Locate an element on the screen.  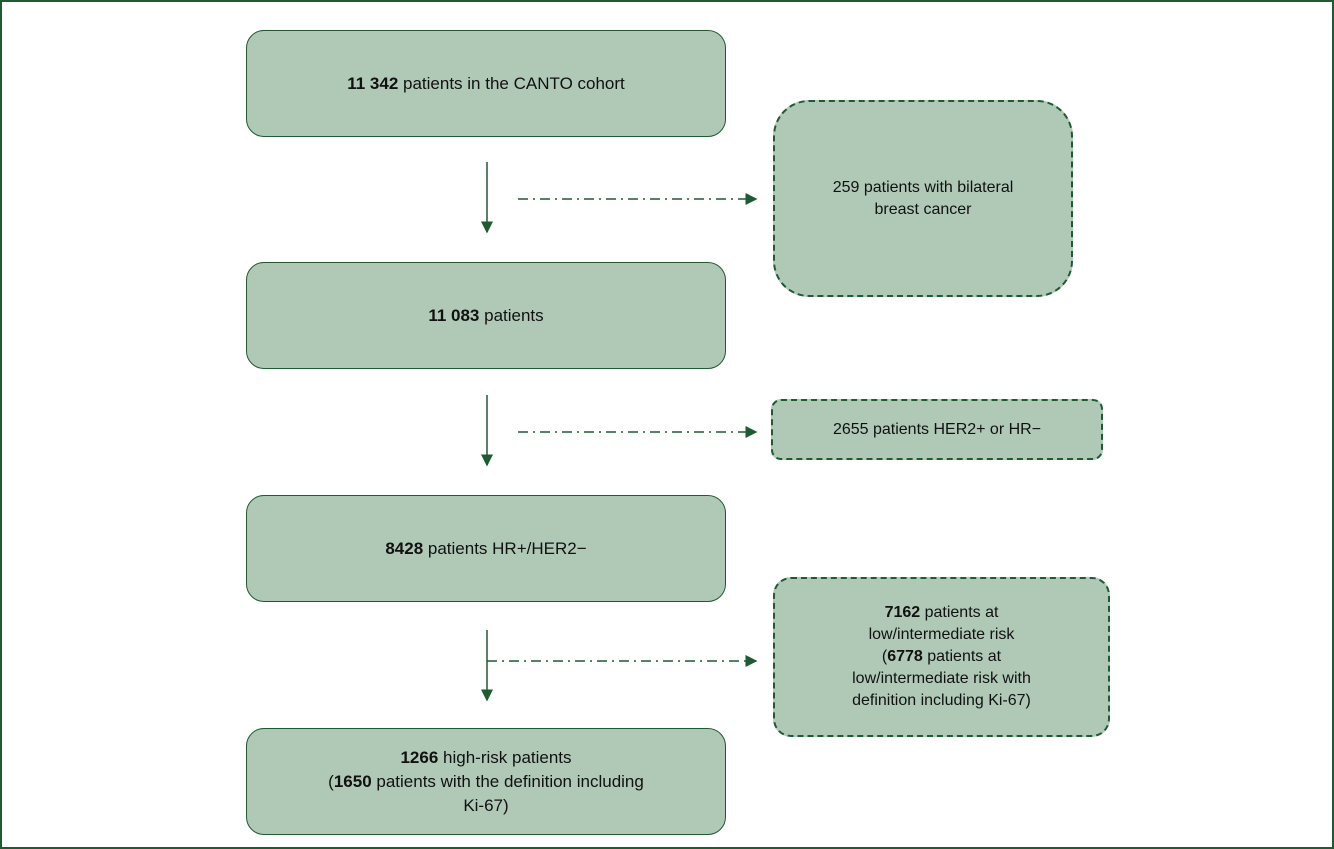
line: 11 083 patients is located at coordinates (485, 316).